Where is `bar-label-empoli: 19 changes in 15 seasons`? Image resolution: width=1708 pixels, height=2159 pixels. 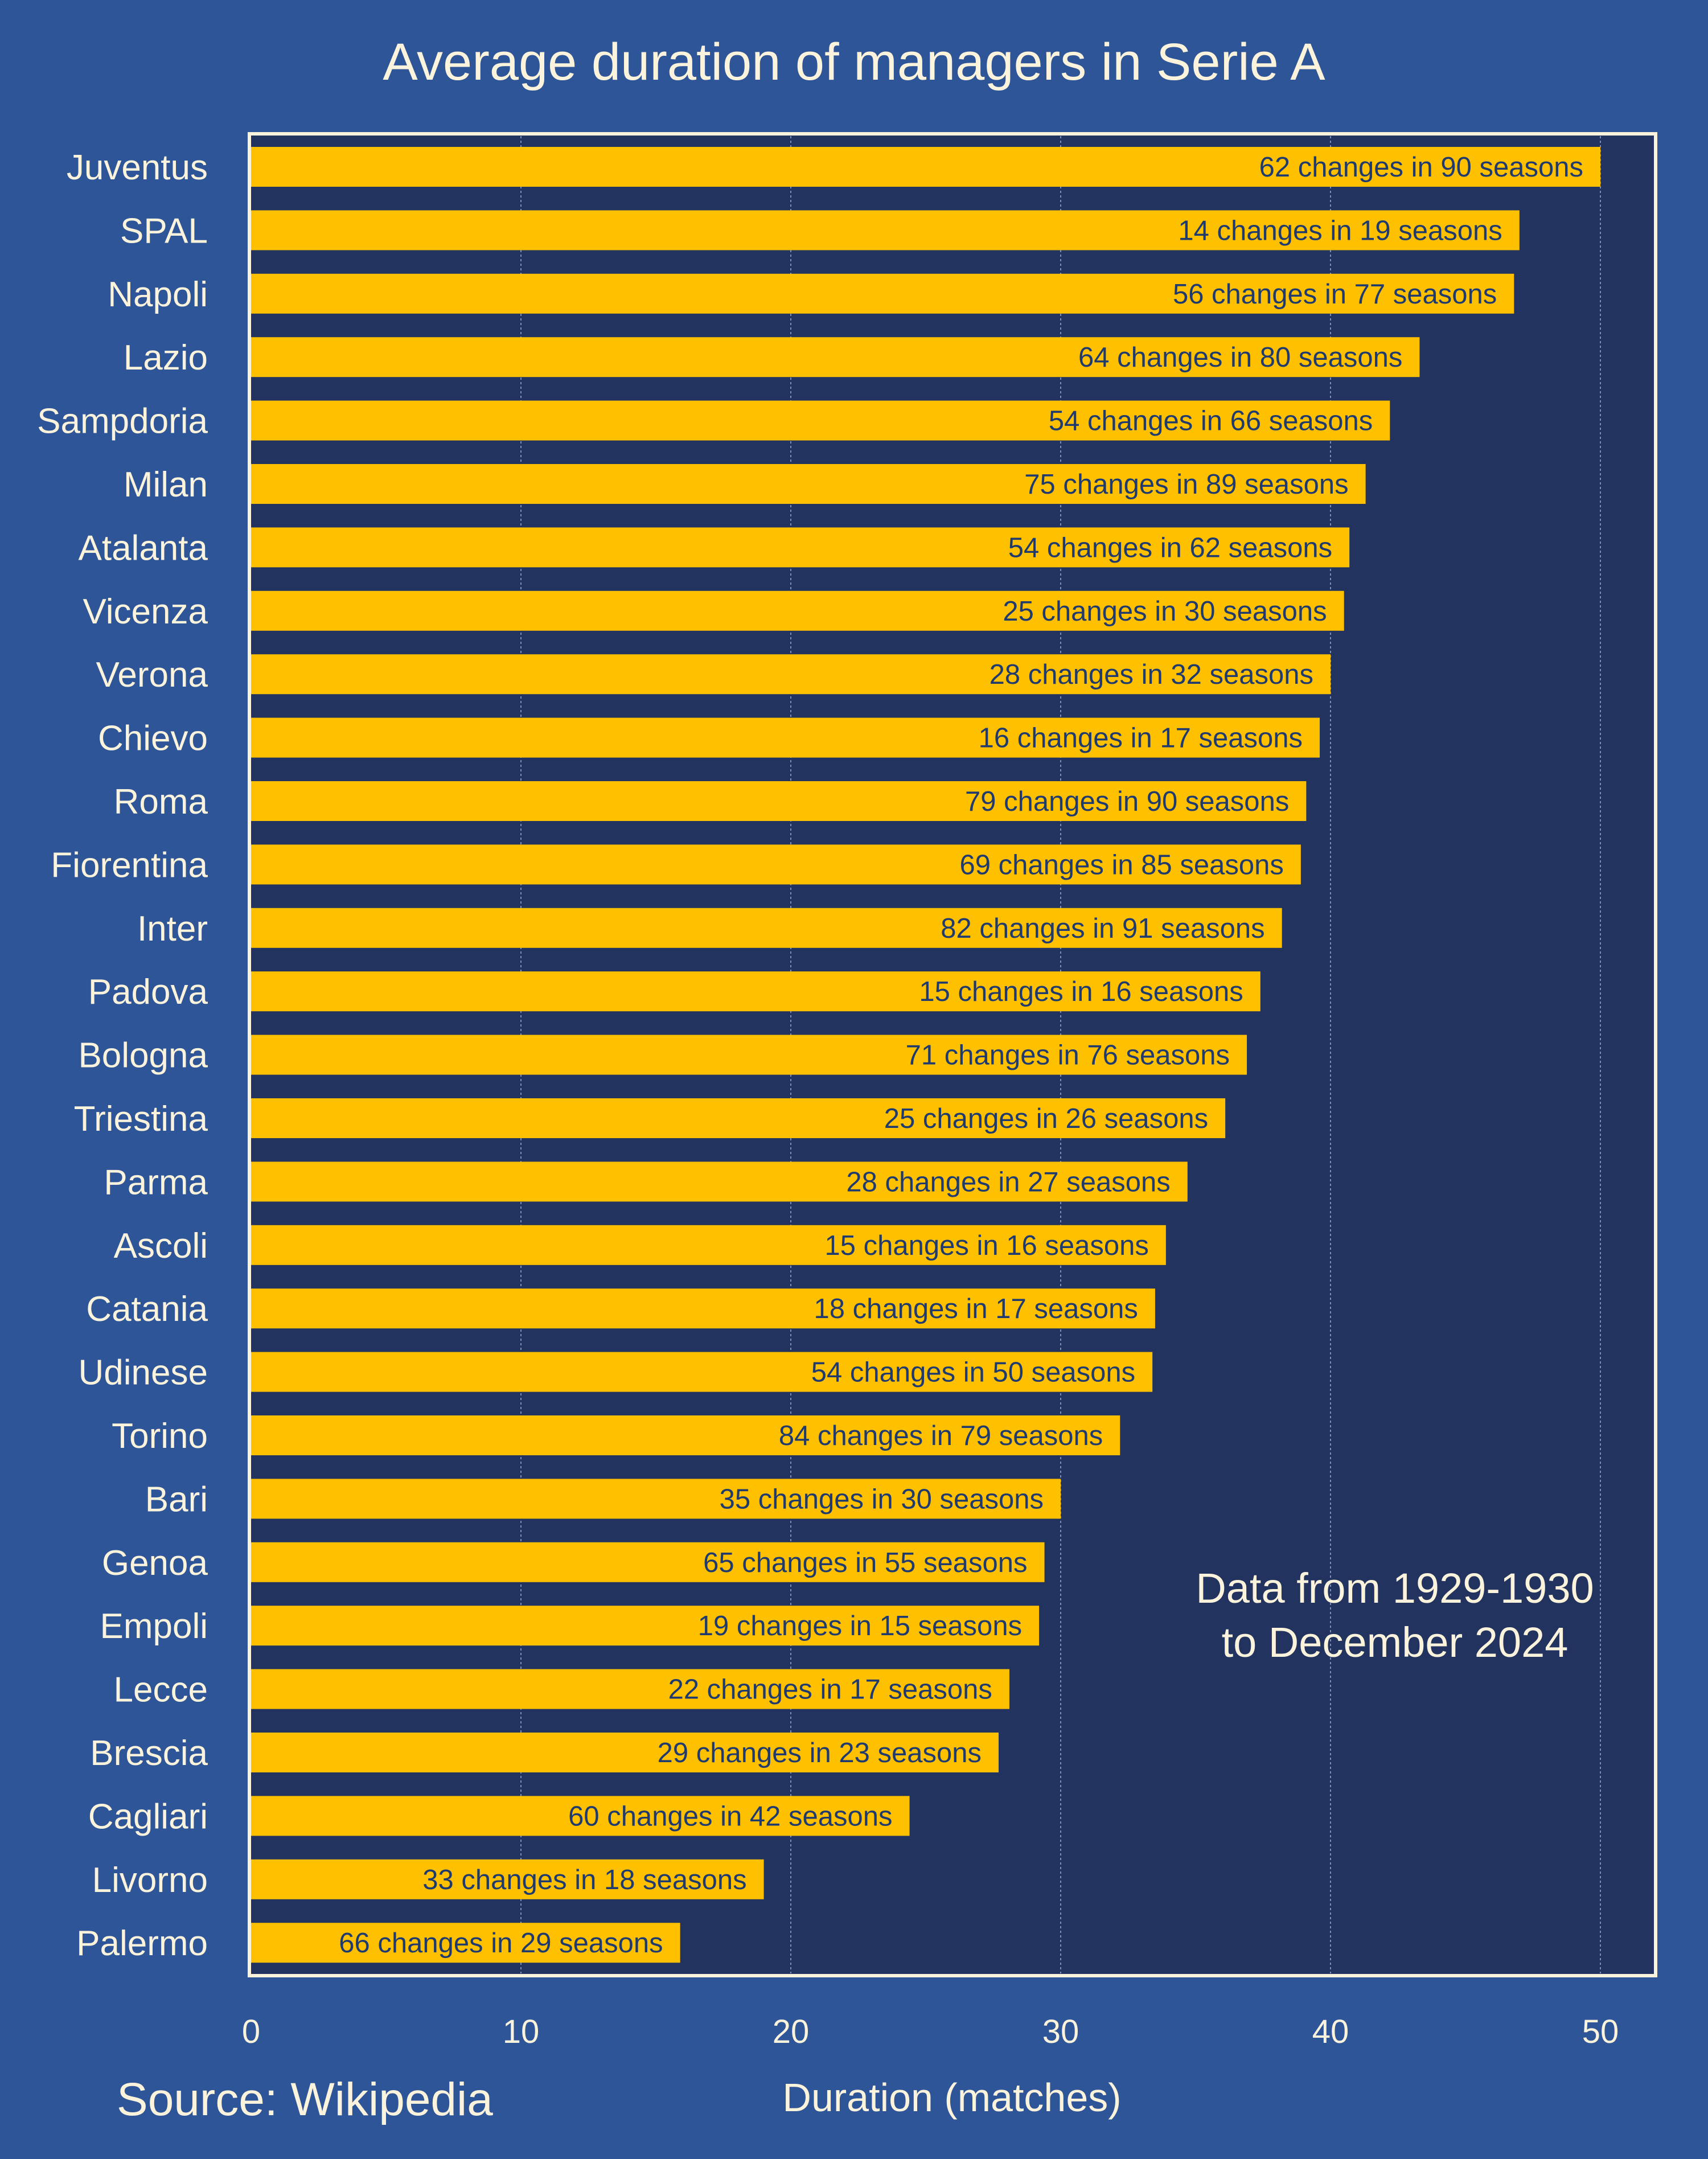
bar-label-empoli: 19 changes in 15 seasons is located at coordinates (860, 1626).